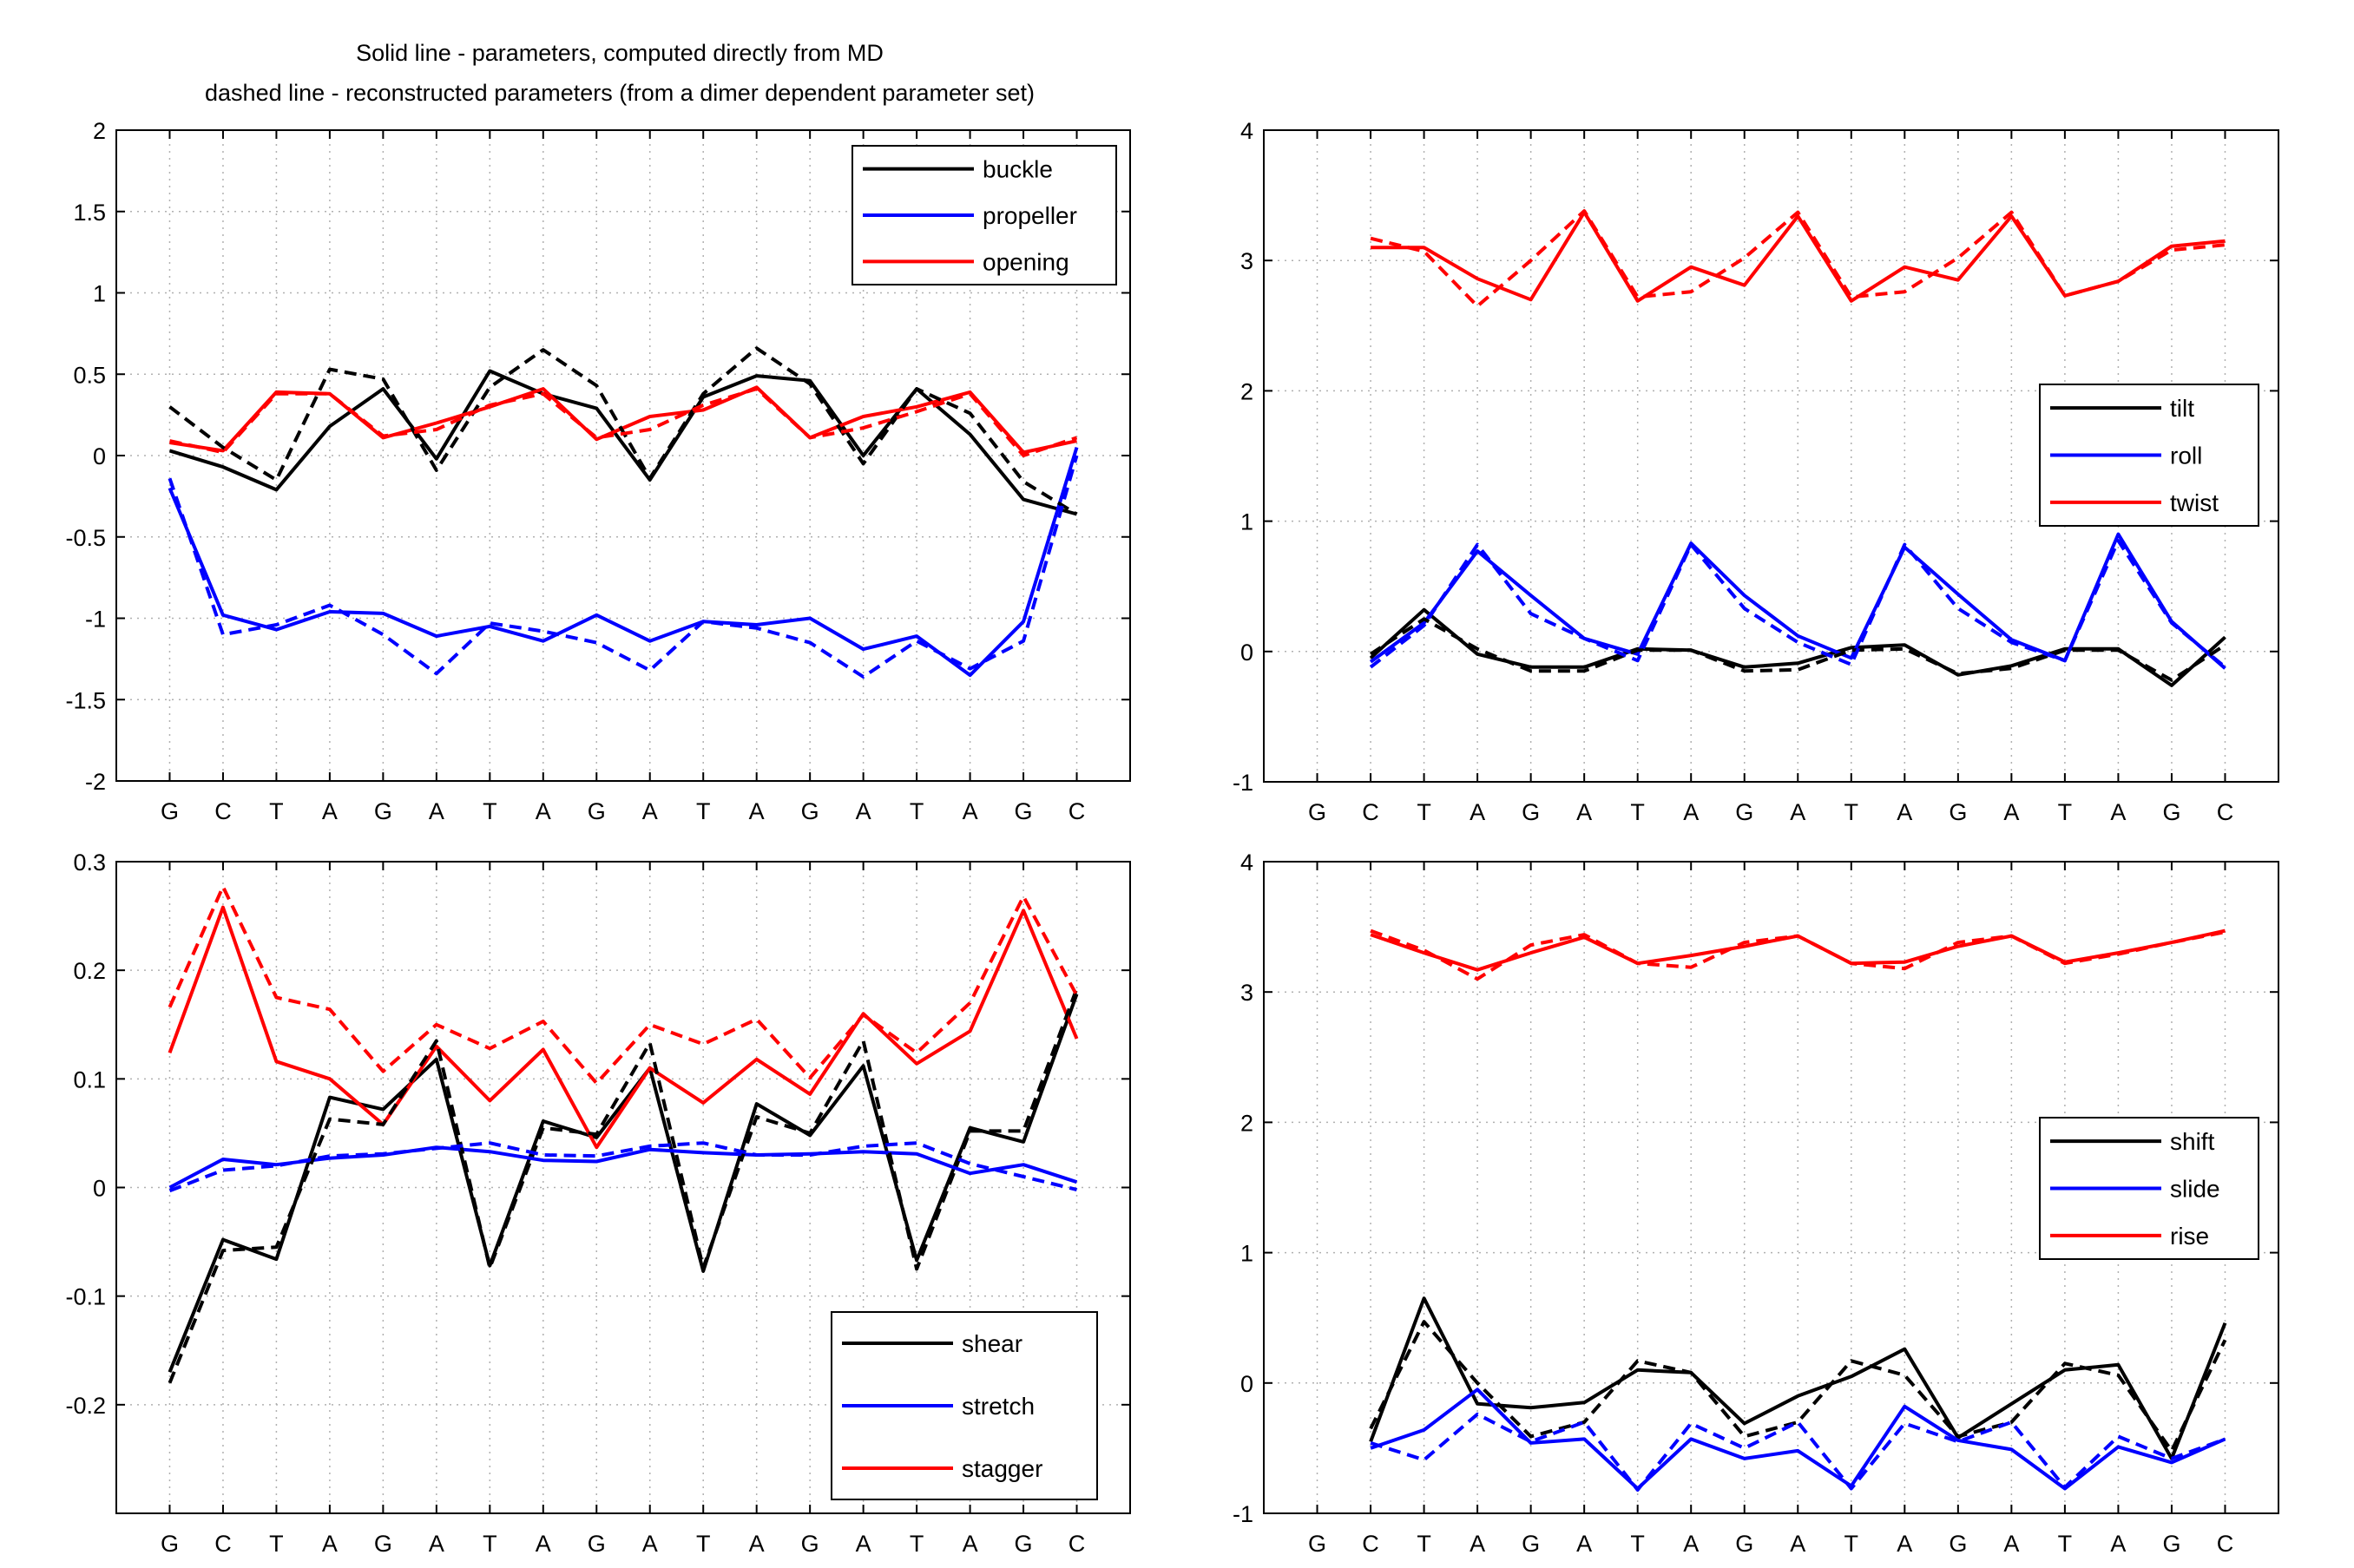  What do you see at coordinates (623, 442) in the screenshot?
I see `series-line-buckle` at bounding box center [623, 442].